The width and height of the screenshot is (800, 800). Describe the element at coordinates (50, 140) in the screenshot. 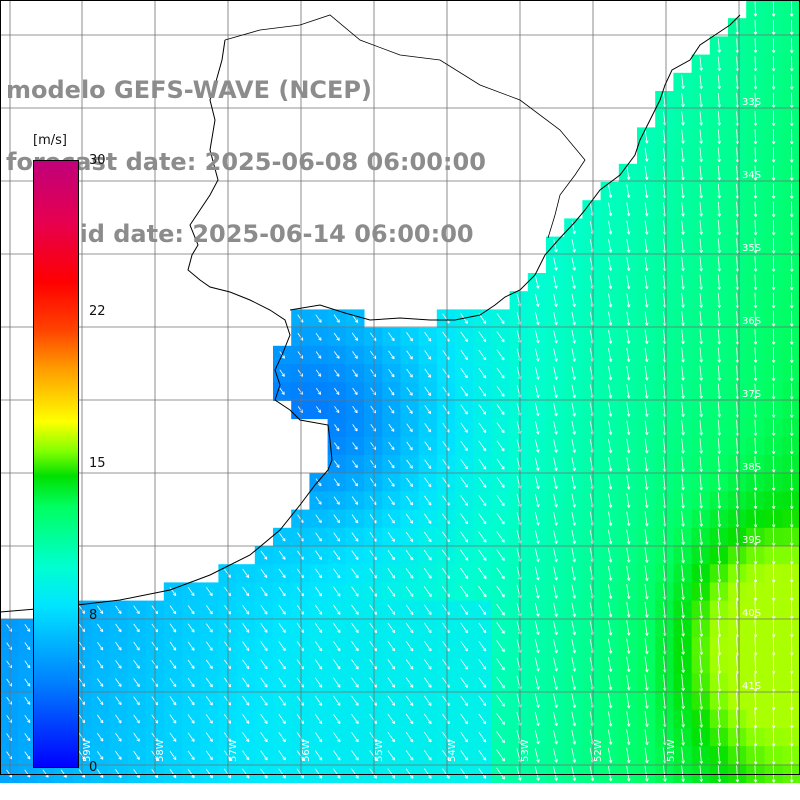

I see `colorbar-unit: [m/s]` at that location.